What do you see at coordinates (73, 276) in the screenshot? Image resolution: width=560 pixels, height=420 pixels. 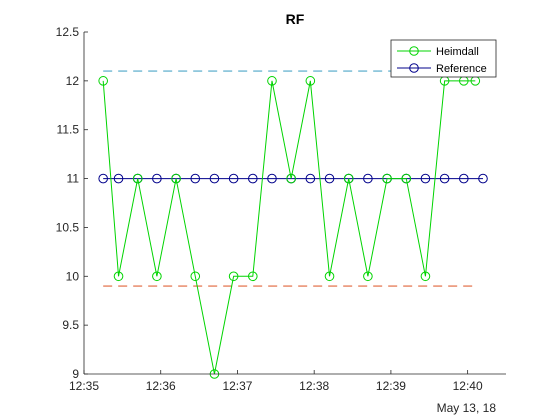 I see `y-tick-label: 10` at bounding box center [73, 276].